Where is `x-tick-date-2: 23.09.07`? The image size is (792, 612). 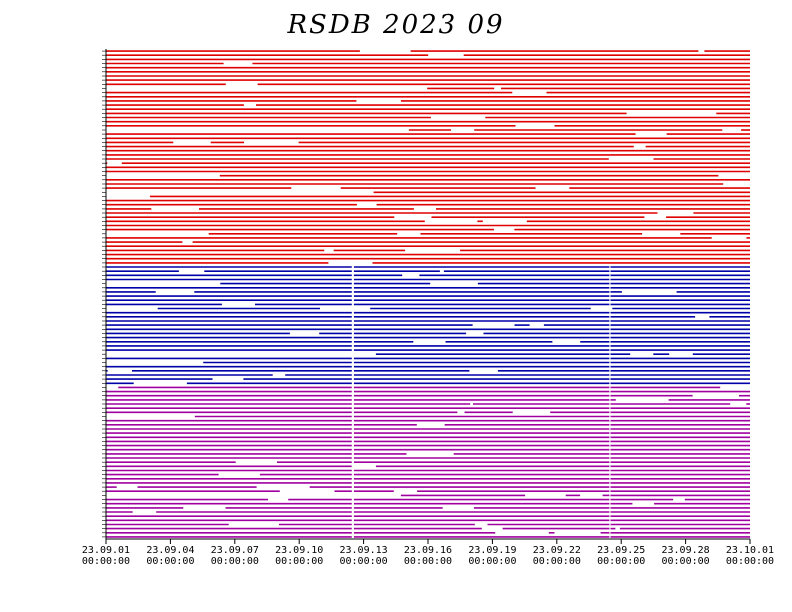 x-tick-date-2: 23.09.07 is located at coordinates (235, 550).